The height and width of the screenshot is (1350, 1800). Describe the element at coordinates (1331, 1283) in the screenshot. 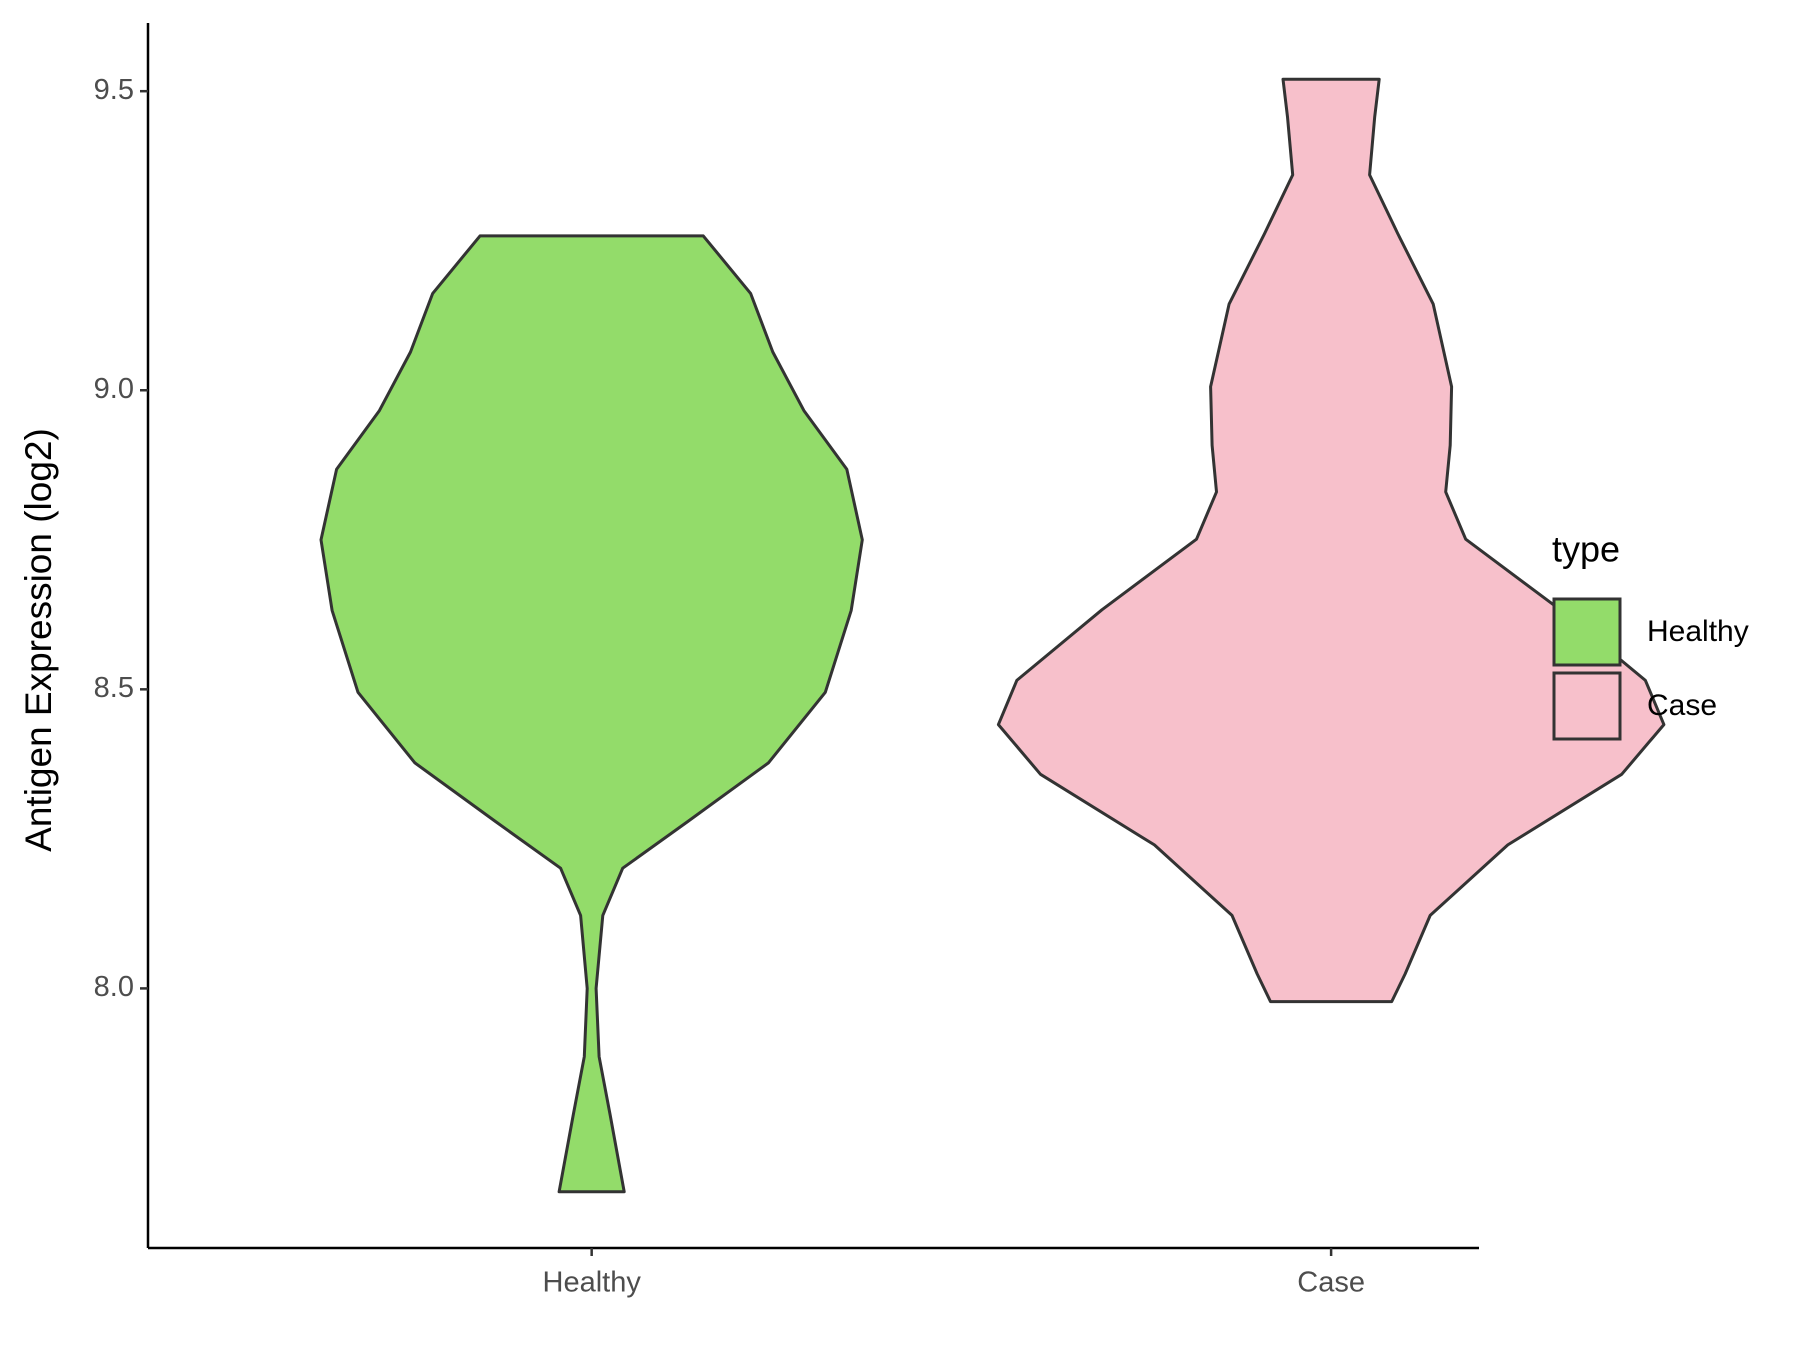

I see `x-tick-label: Case` at that location.